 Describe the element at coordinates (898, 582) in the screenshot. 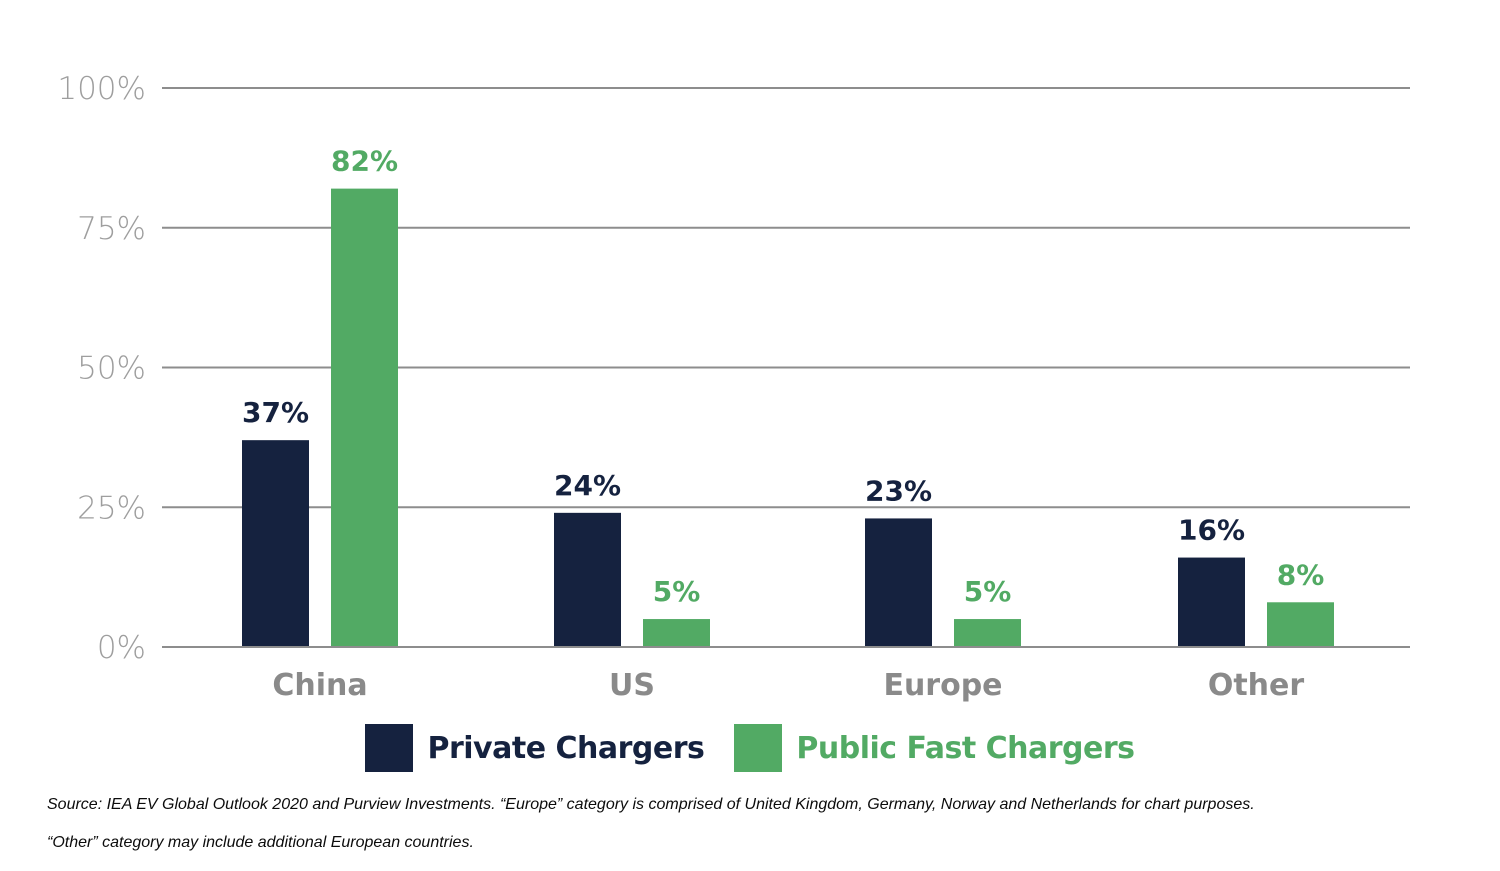

I see `bar-europe-private` at that location.